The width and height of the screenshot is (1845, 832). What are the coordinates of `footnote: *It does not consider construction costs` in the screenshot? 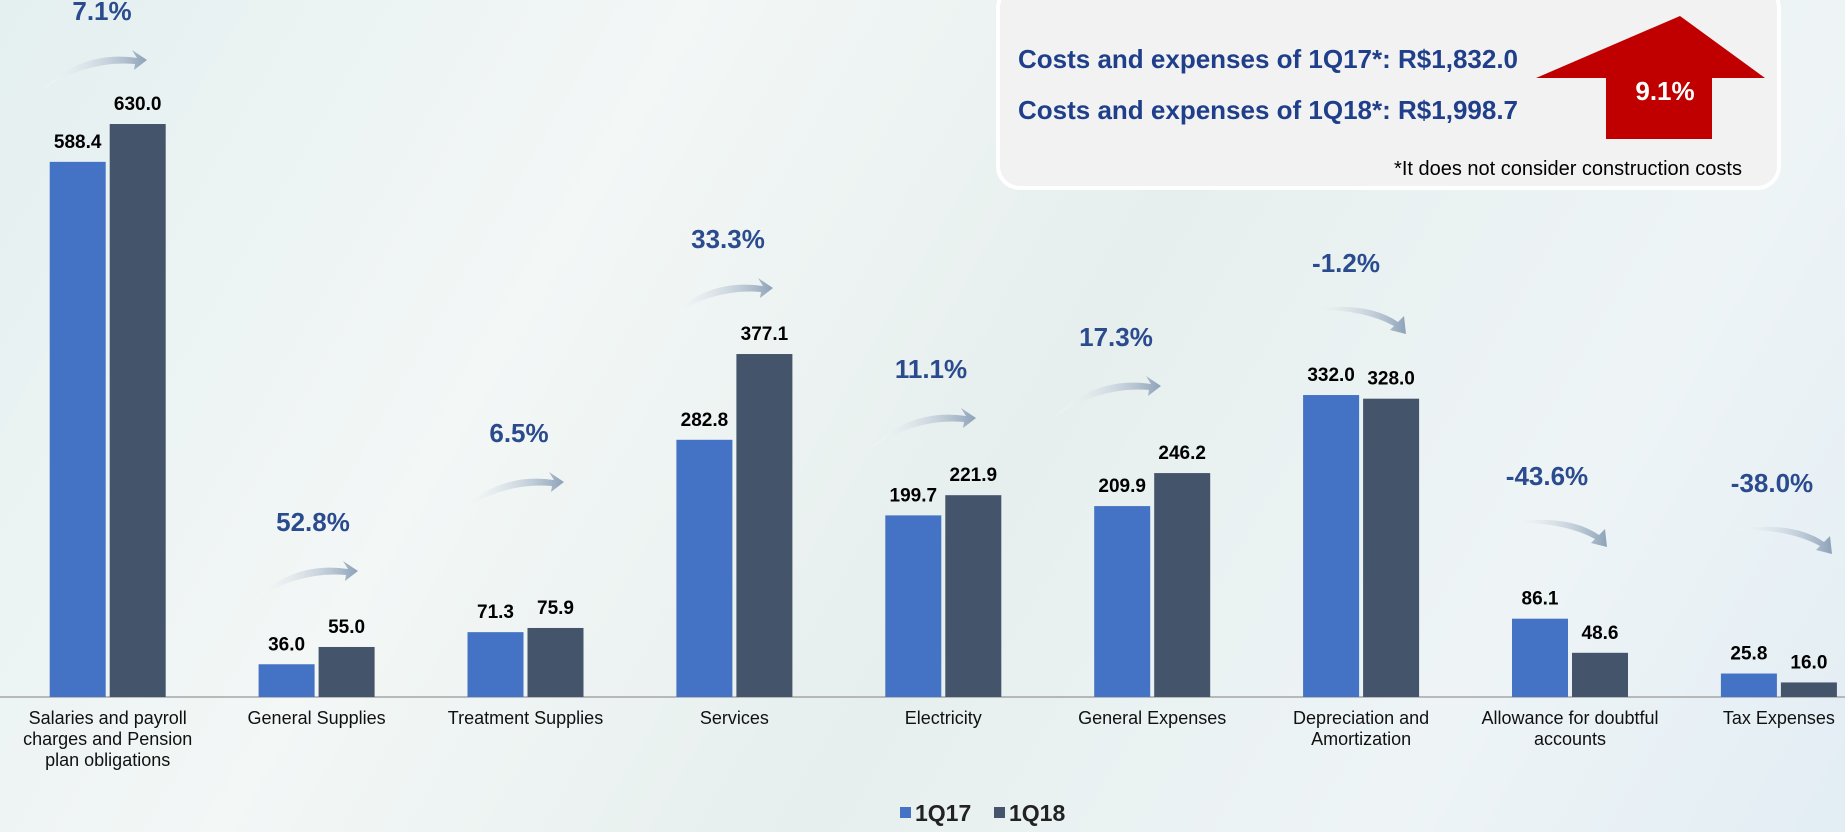 It's located at (1568, 169).